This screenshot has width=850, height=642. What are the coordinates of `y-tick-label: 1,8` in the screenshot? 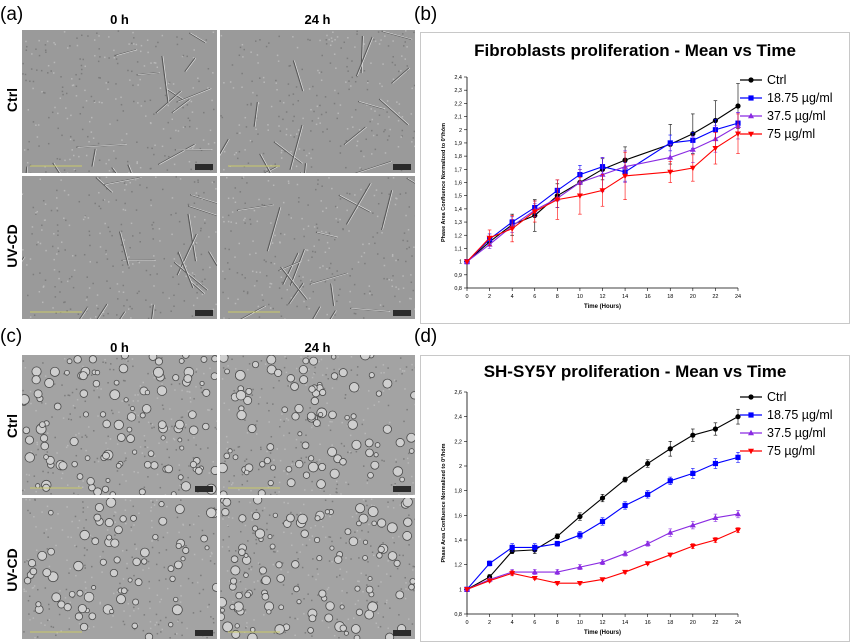 It's located at (458, 492).